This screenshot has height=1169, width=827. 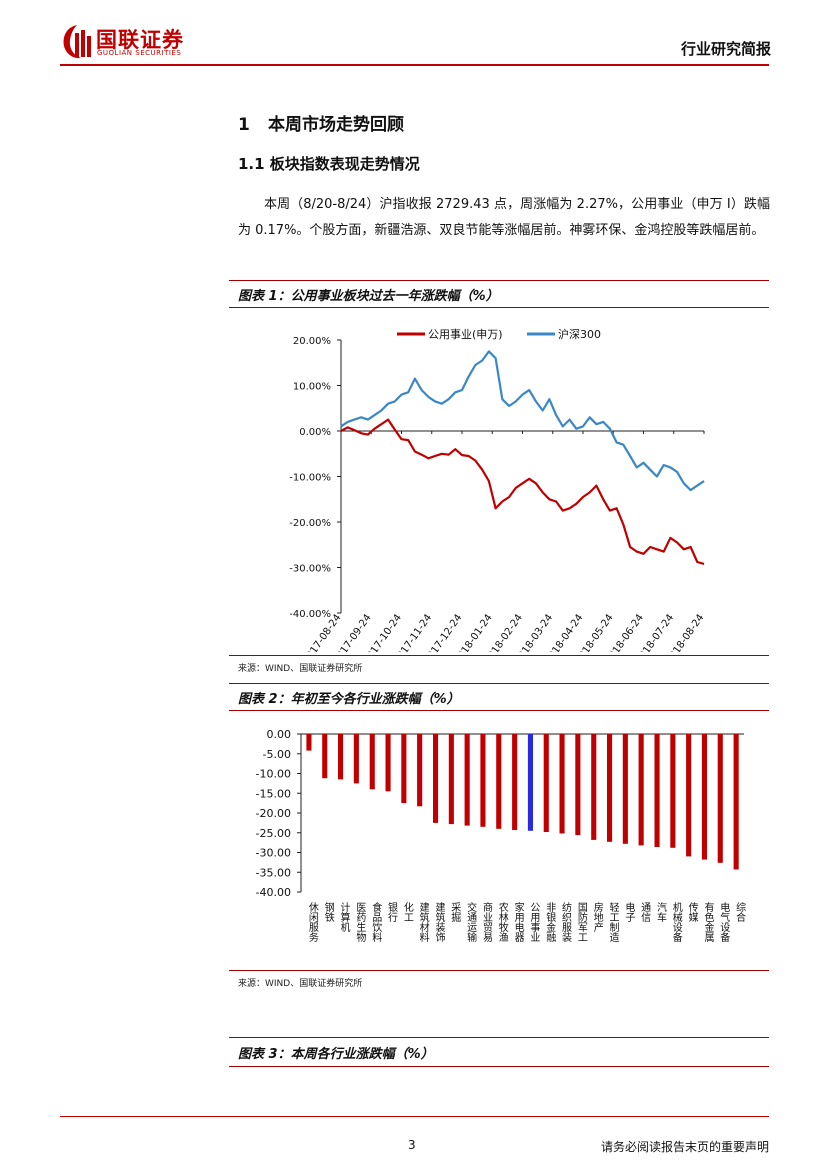 I want to click on page-number: 3, so click(x=412, y=1145).